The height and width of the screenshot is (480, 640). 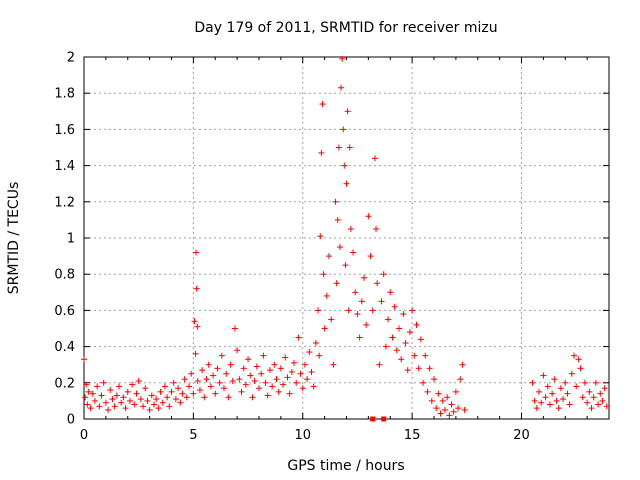 I want to click on y-tick-label: 0, so click(x=71, y=420).